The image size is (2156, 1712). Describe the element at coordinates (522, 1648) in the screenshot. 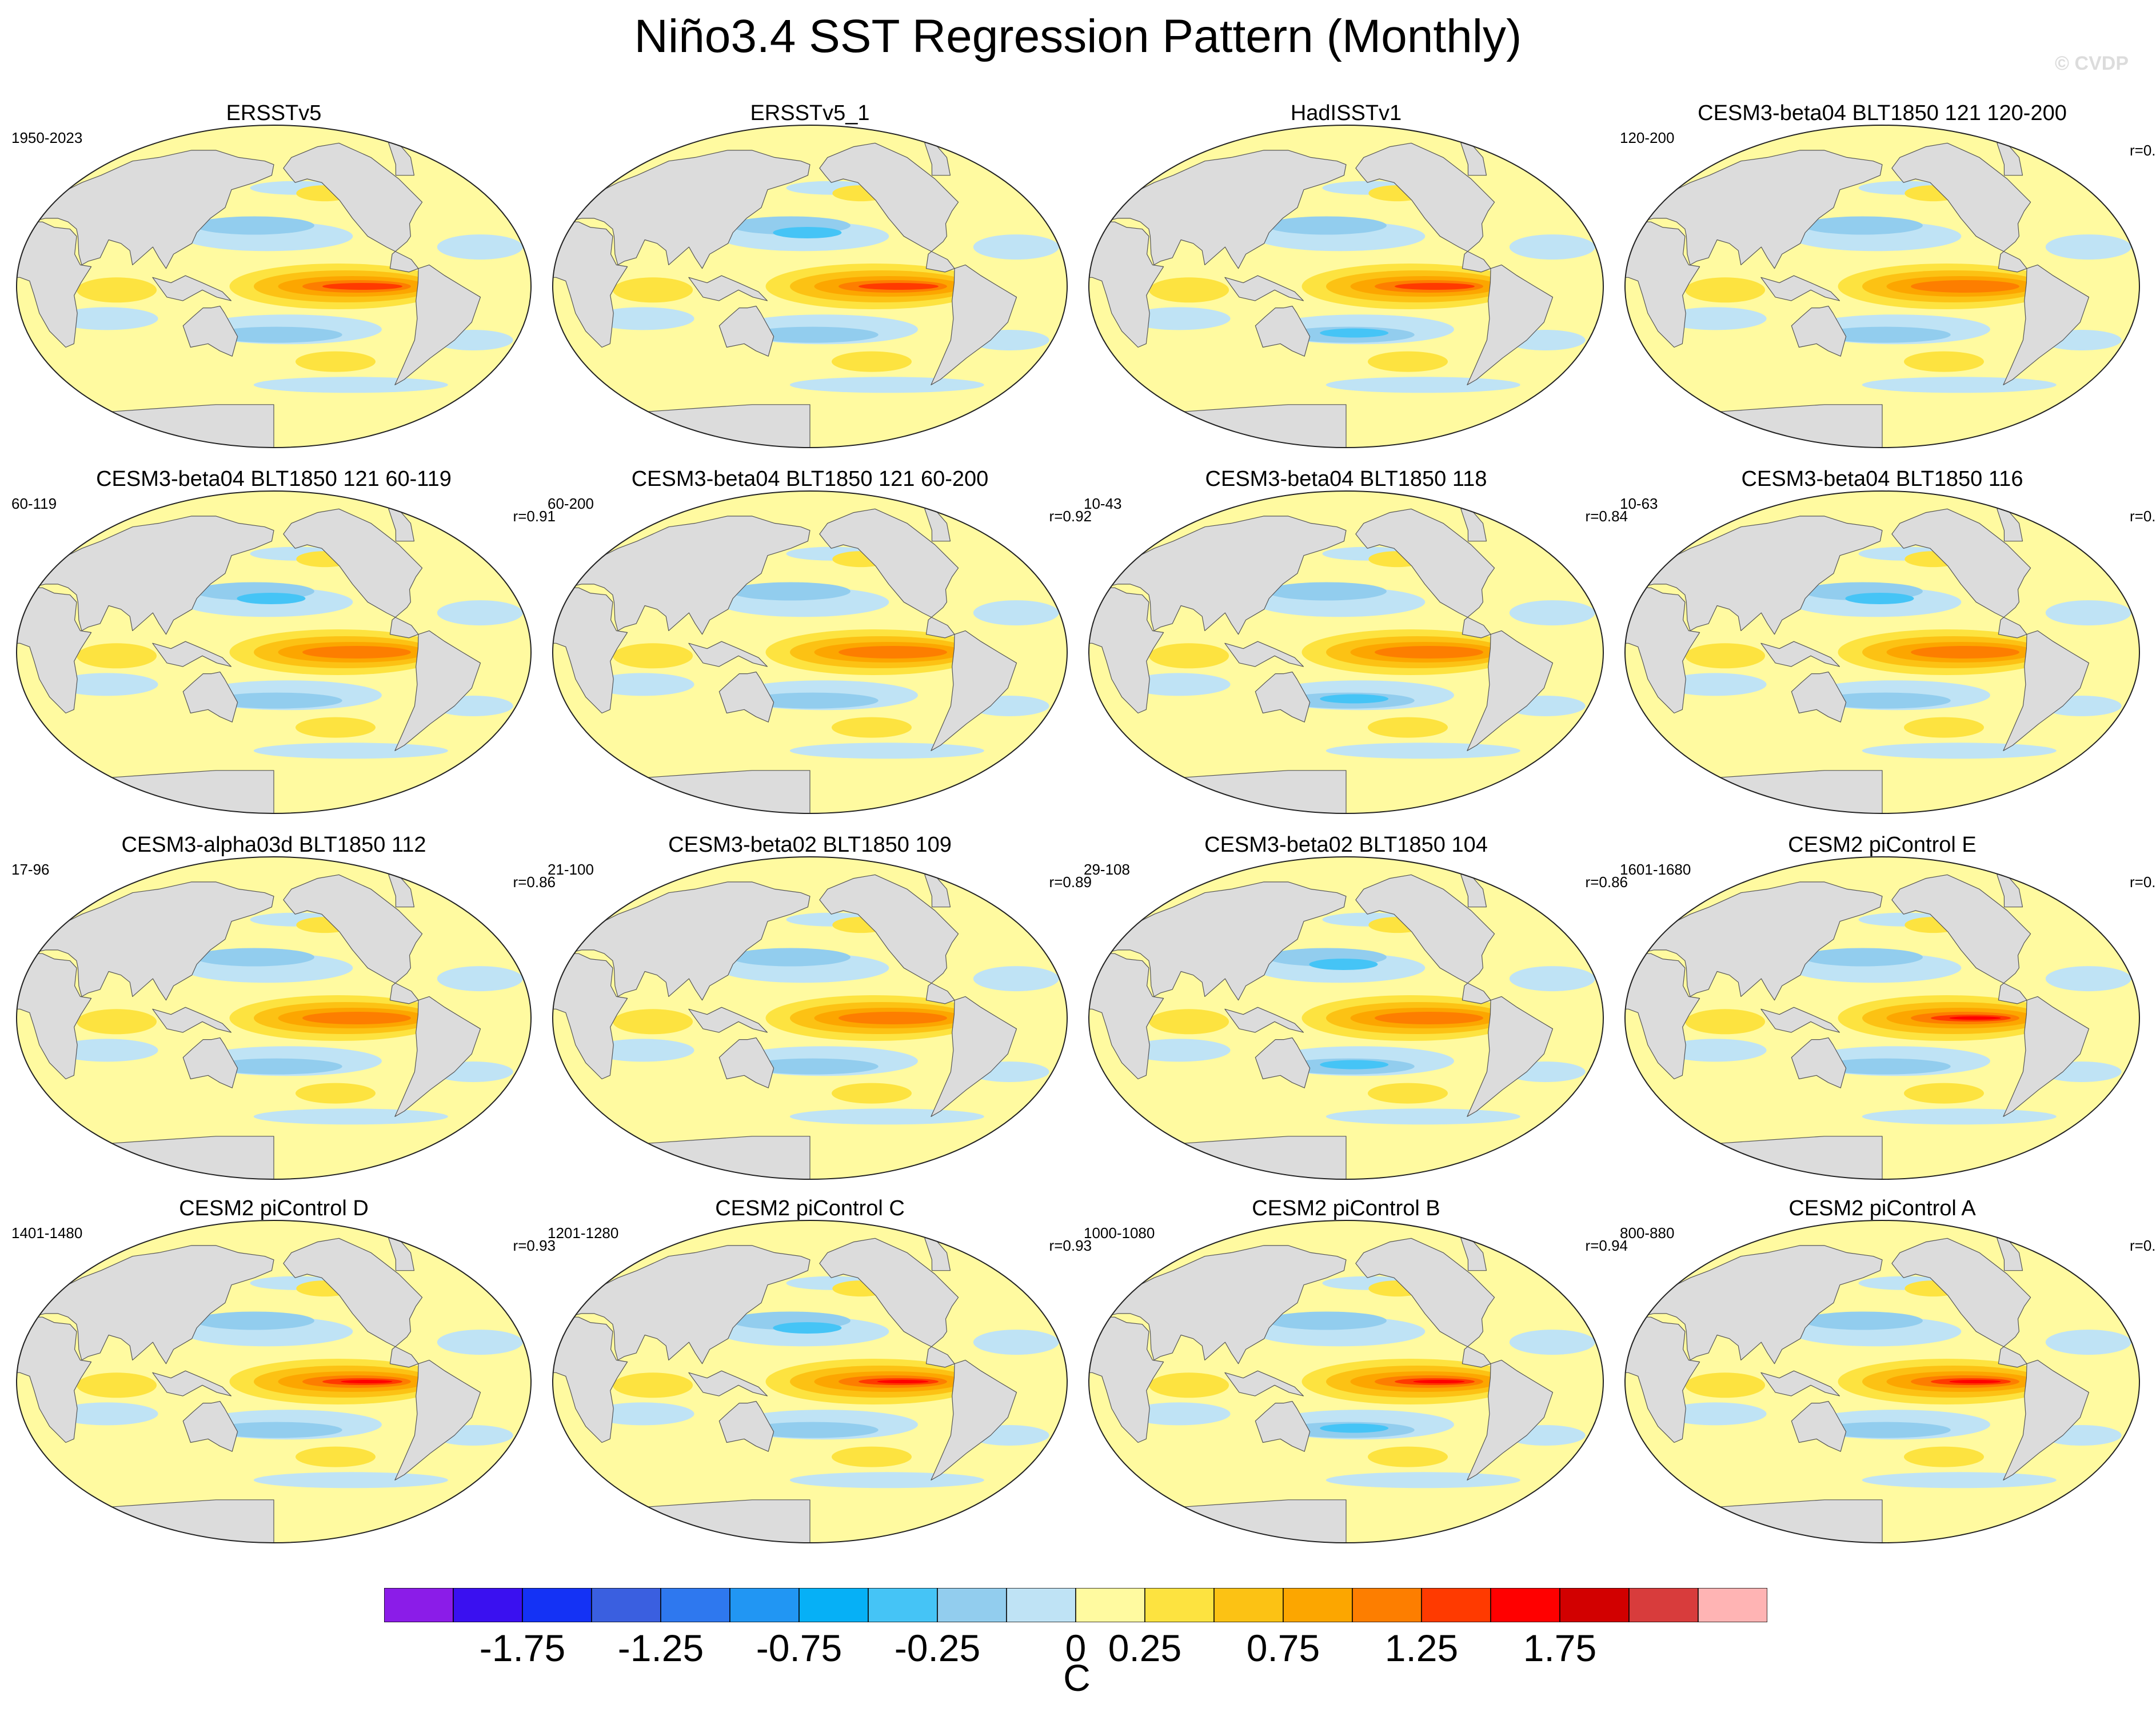

I see `colorbar-tick-label: -1.75` at that location.